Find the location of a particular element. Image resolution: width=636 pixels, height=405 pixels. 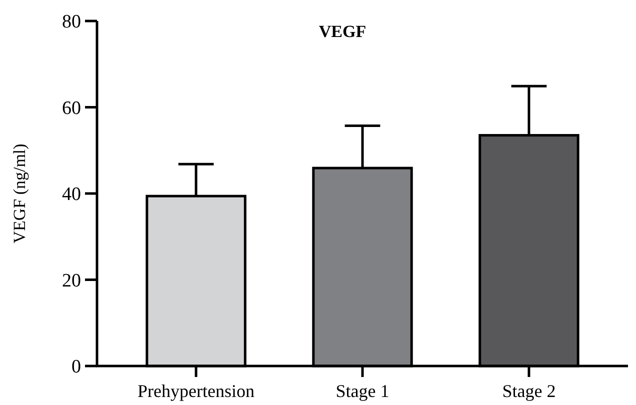

x-tick-label: Stage 2 is located at coordinates (529, 391).